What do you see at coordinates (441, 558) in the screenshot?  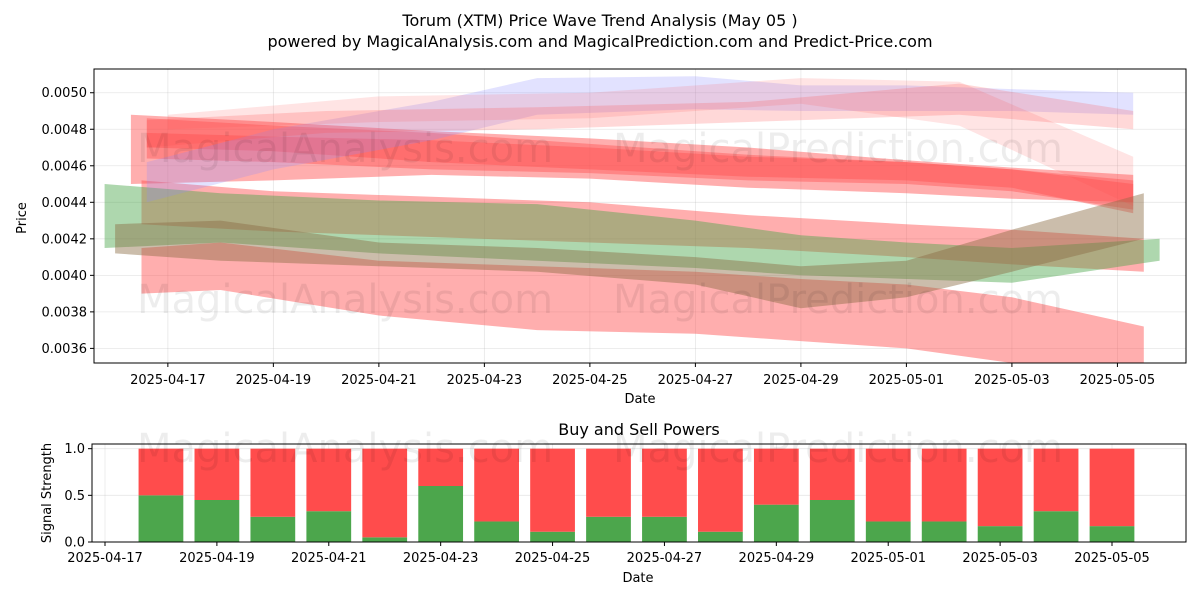 I see `buy-sell-x-tick-label: 2025-04-23` at bounding box center [441, 558].